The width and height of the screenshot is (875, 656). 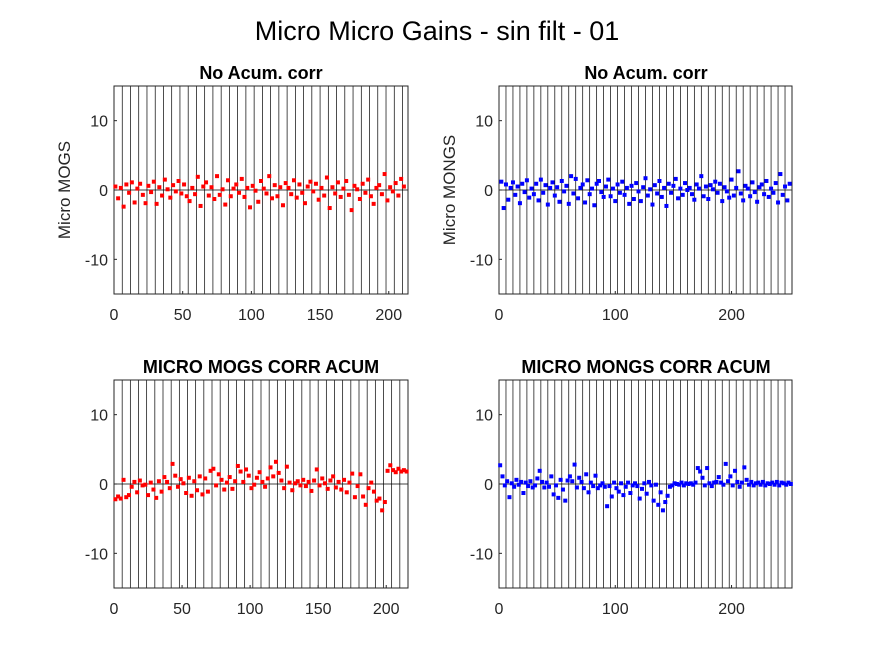 I want to click on x-tick-label: 0, so click(x=499, y=609).